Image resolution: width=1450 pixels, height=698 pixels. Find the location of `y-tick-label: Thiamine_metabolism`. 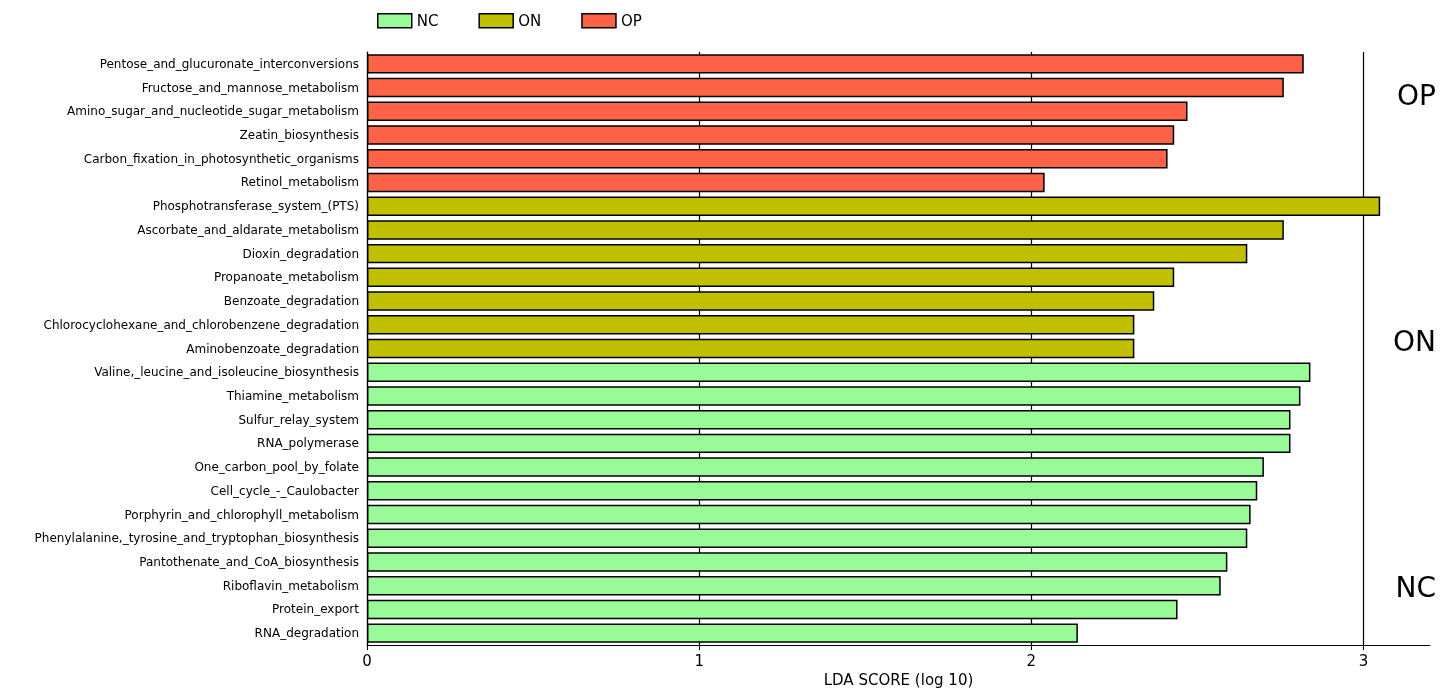

y-tick-label: Thiamine_metabolism is located at coordinates (292, 395).